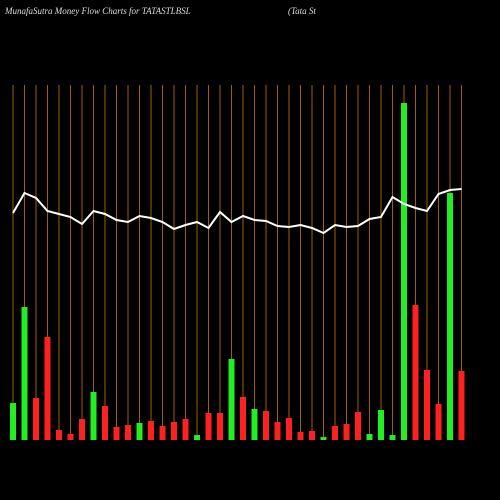  I want to click on line, so click(237, 211).